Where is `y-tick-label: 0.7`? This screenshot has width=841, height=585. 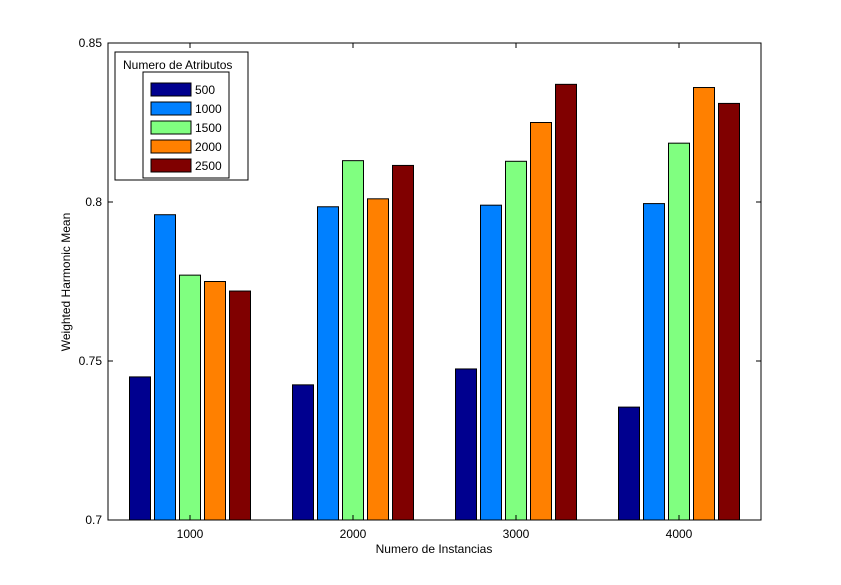
y-tick-label: 0.7 is located at coordinates (93, 520).